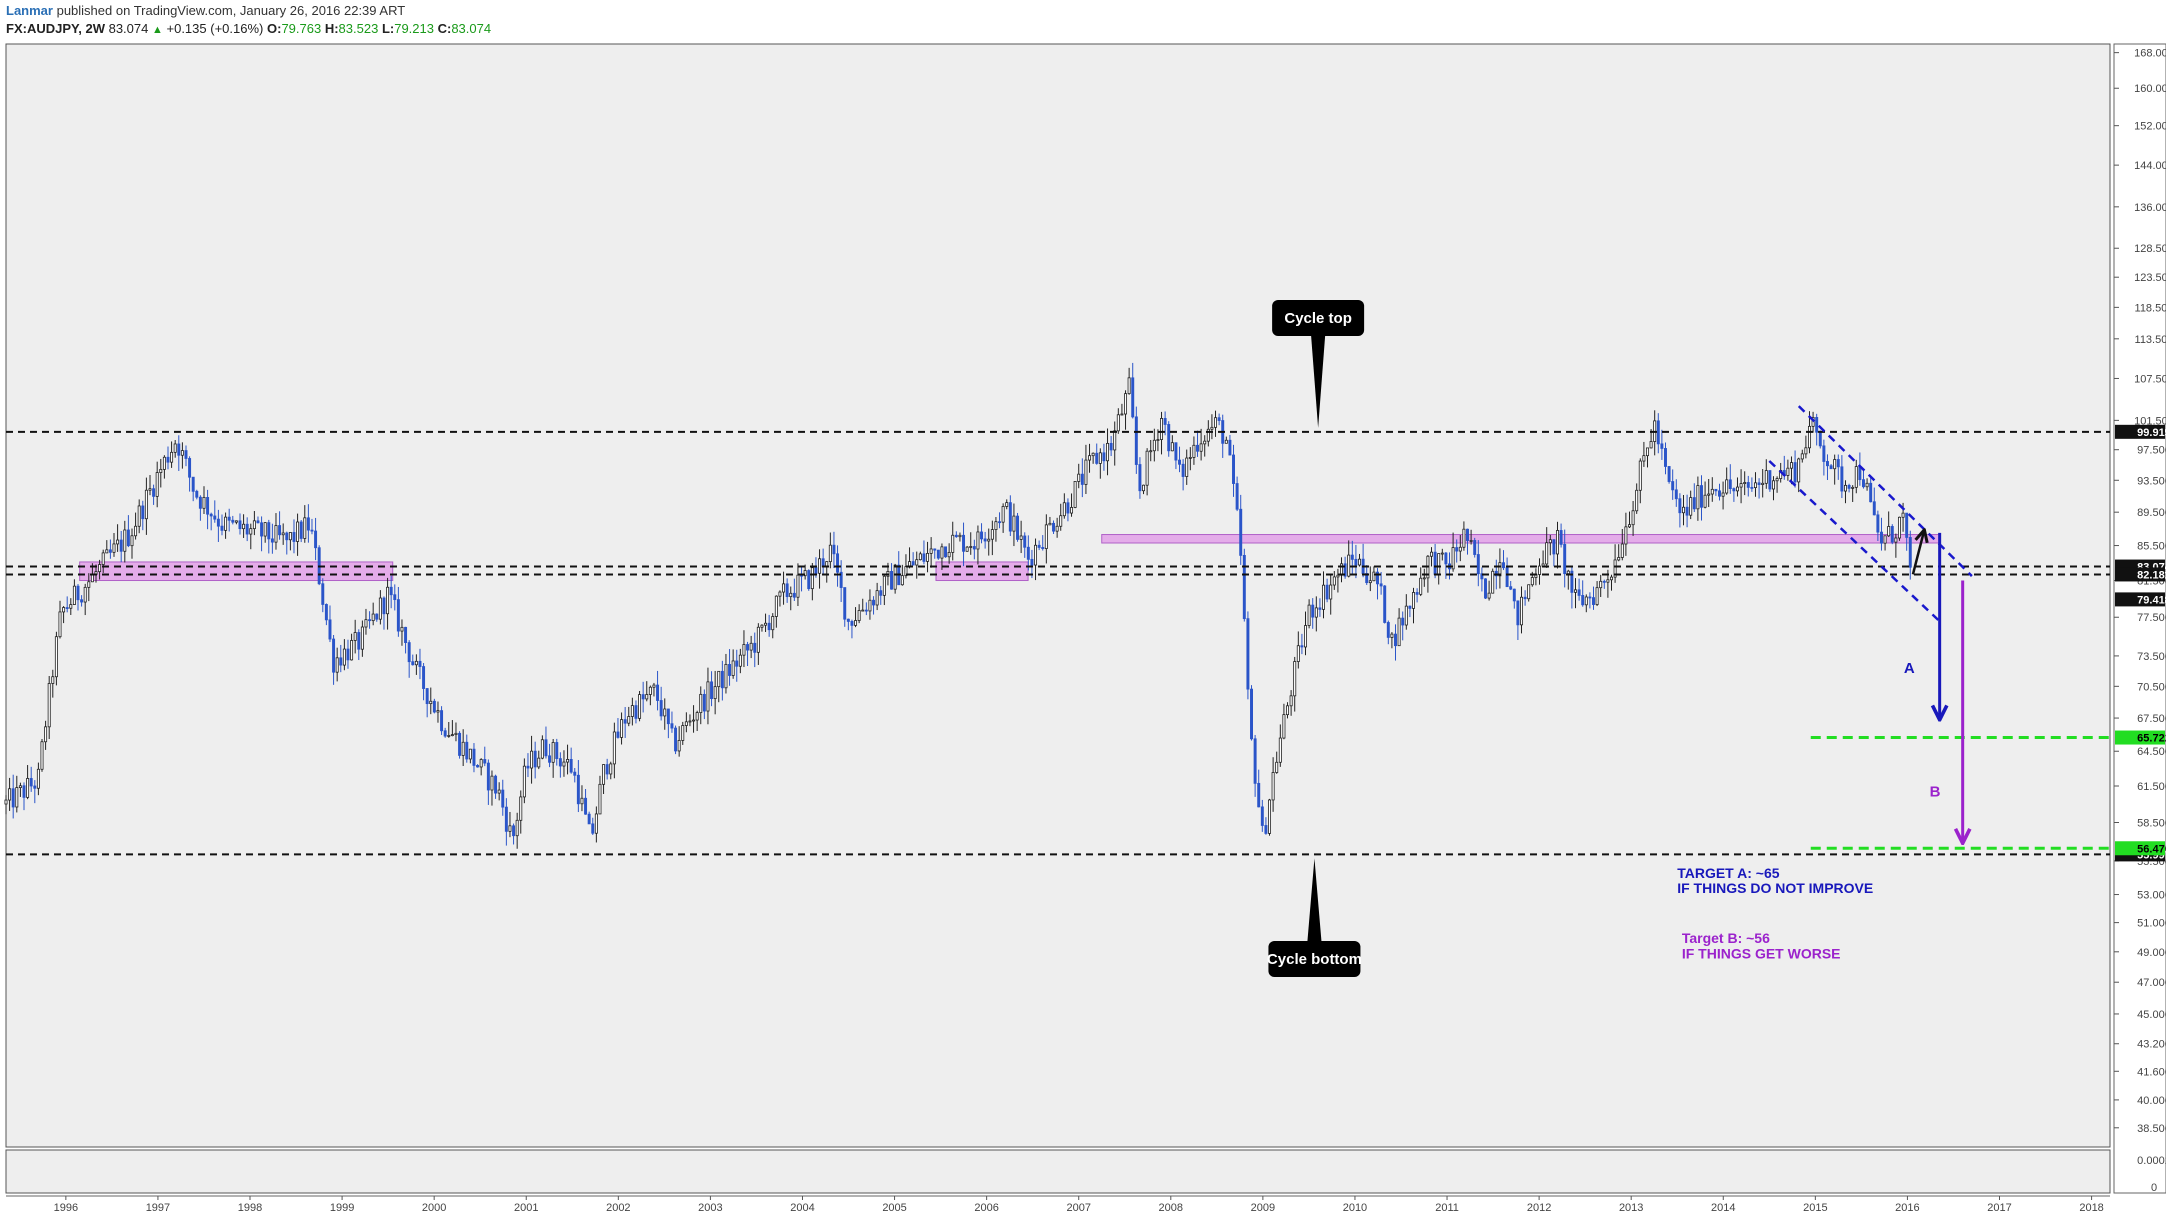  I want to click on price-tick-label: 38.500, so click(2151, 1129).